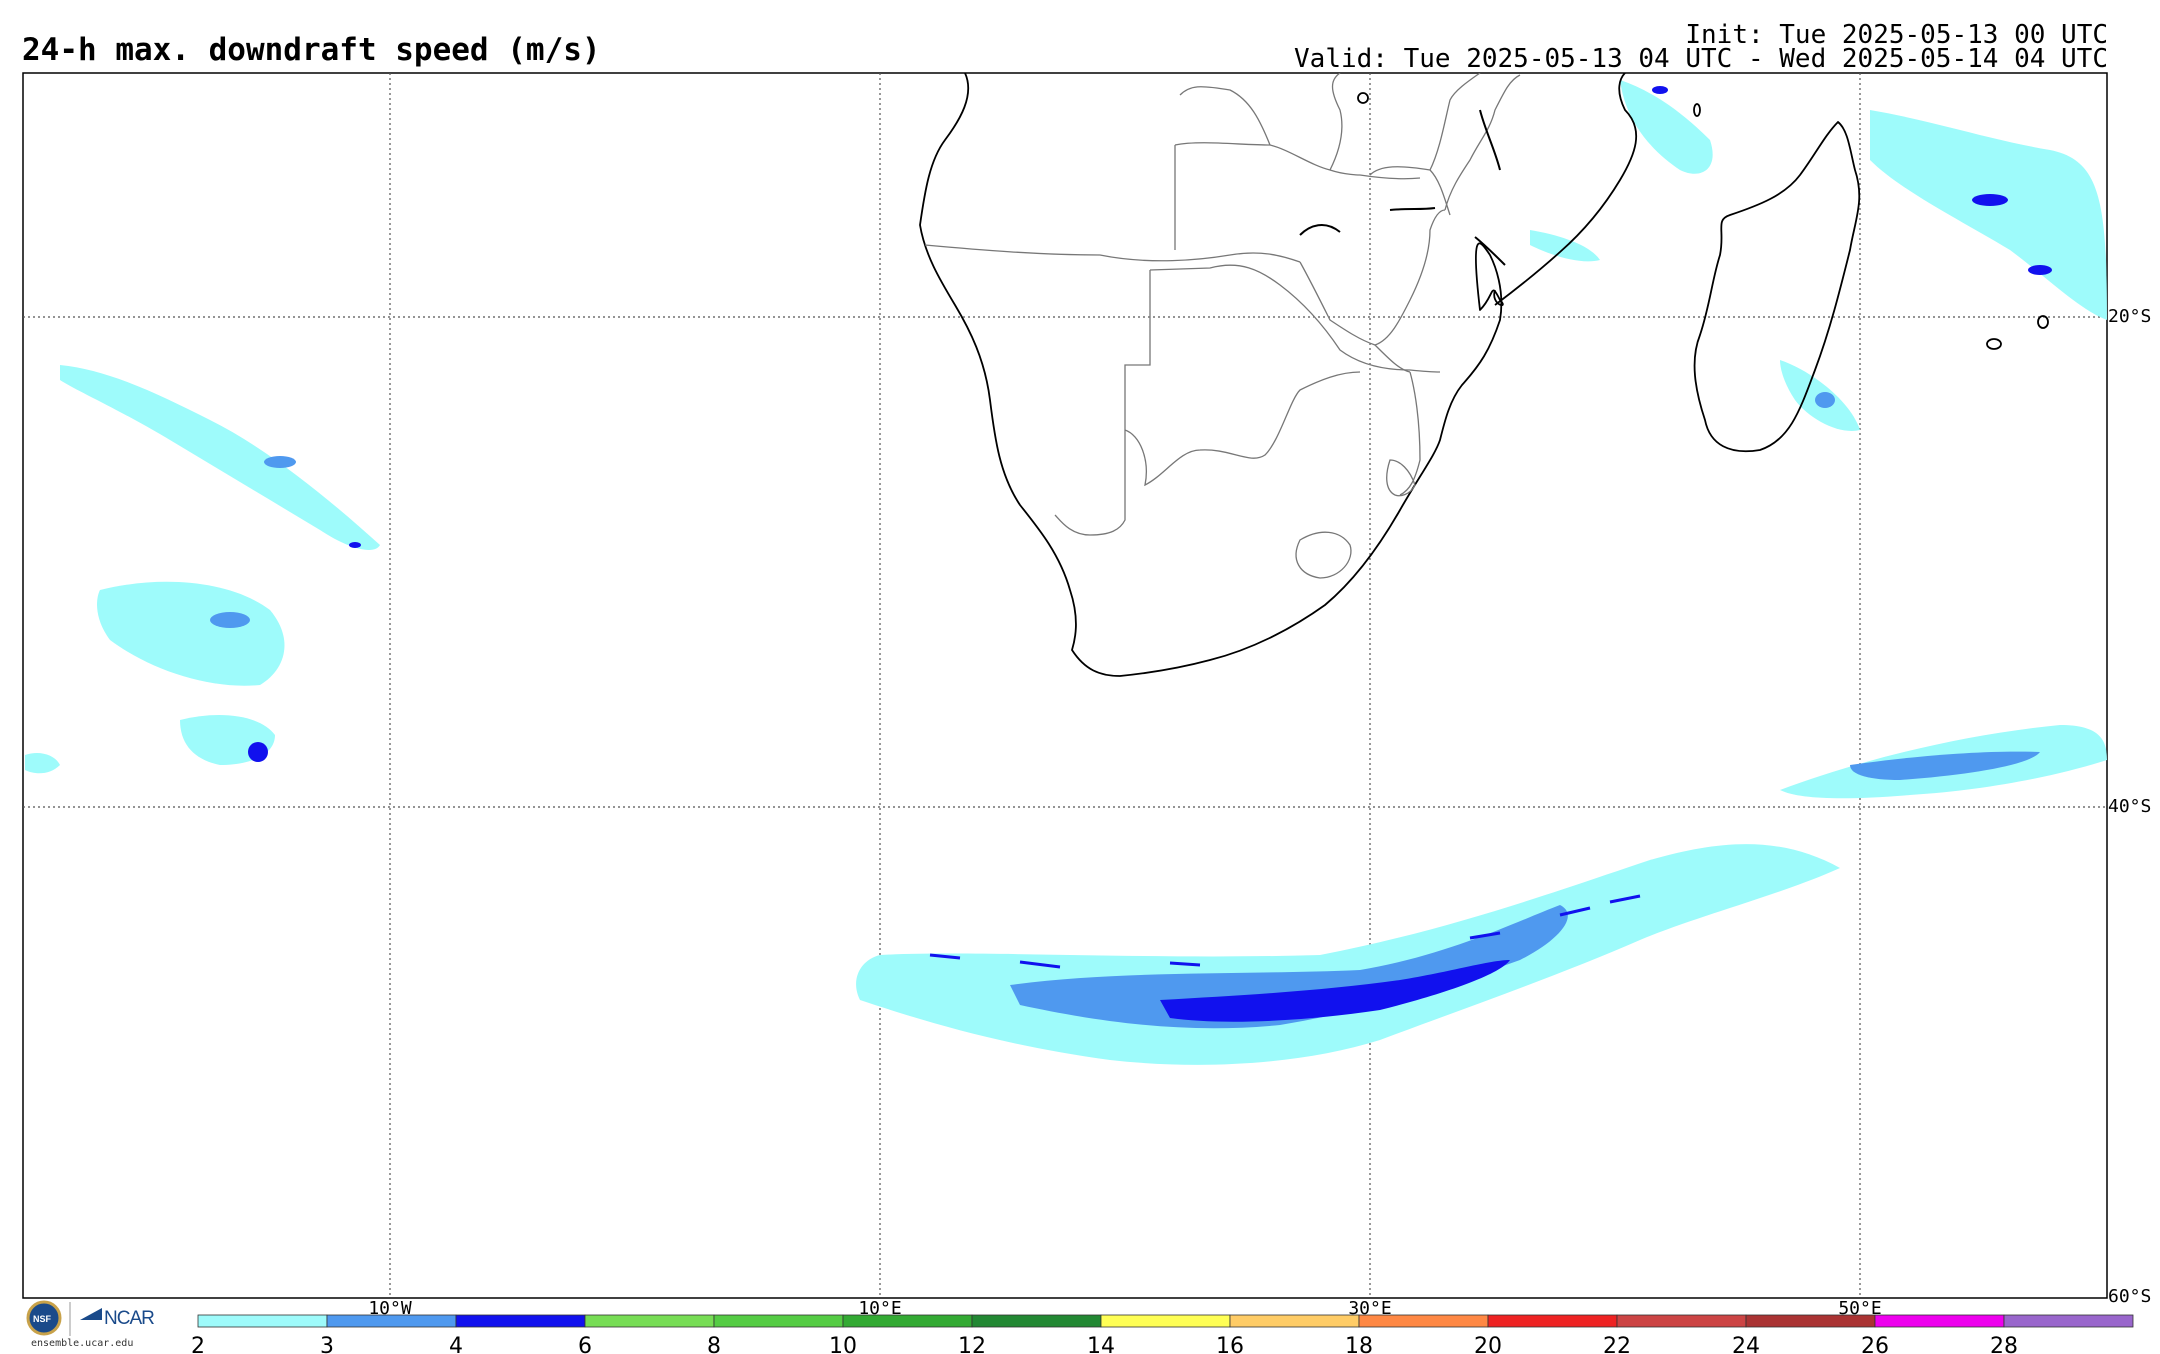 This screenshot has height=1354, width=2160. What do you see at coordinates (327, 1344) in the screenshot?
I see `colorbar-tick-label: 3` at bounding box center [327, 1344].